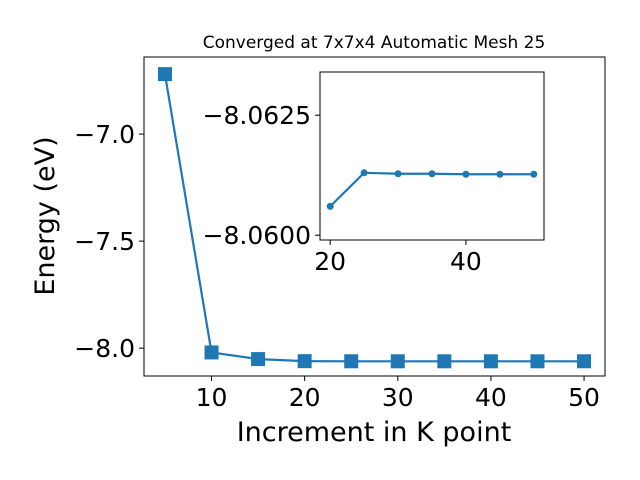  What do you see at coordinates (432, 156) in the screenshot?
I see `inset-axes-frame` at bounding box center [432, 156].